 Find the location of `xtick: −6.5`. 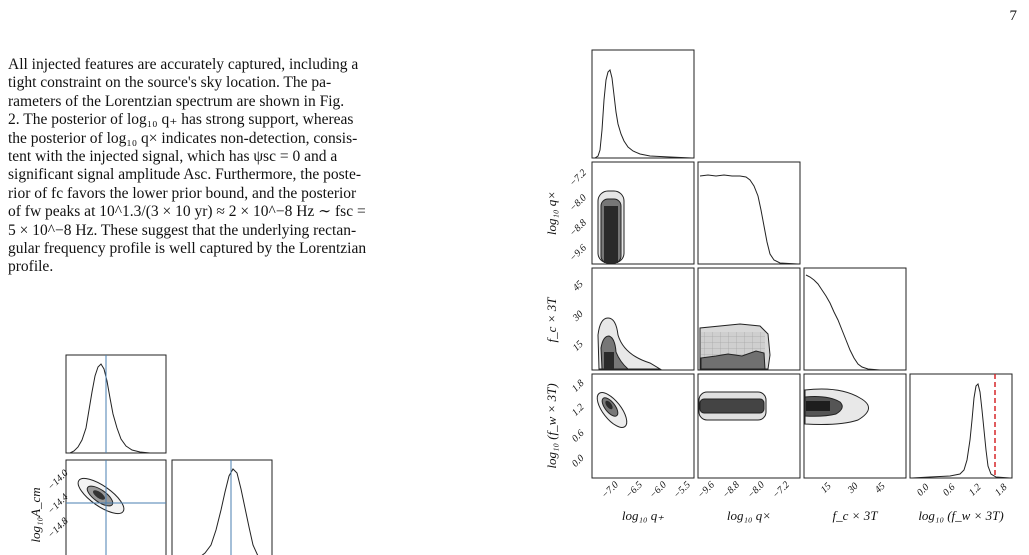

xtick: −6.5 is located at coordinates (634, 490).